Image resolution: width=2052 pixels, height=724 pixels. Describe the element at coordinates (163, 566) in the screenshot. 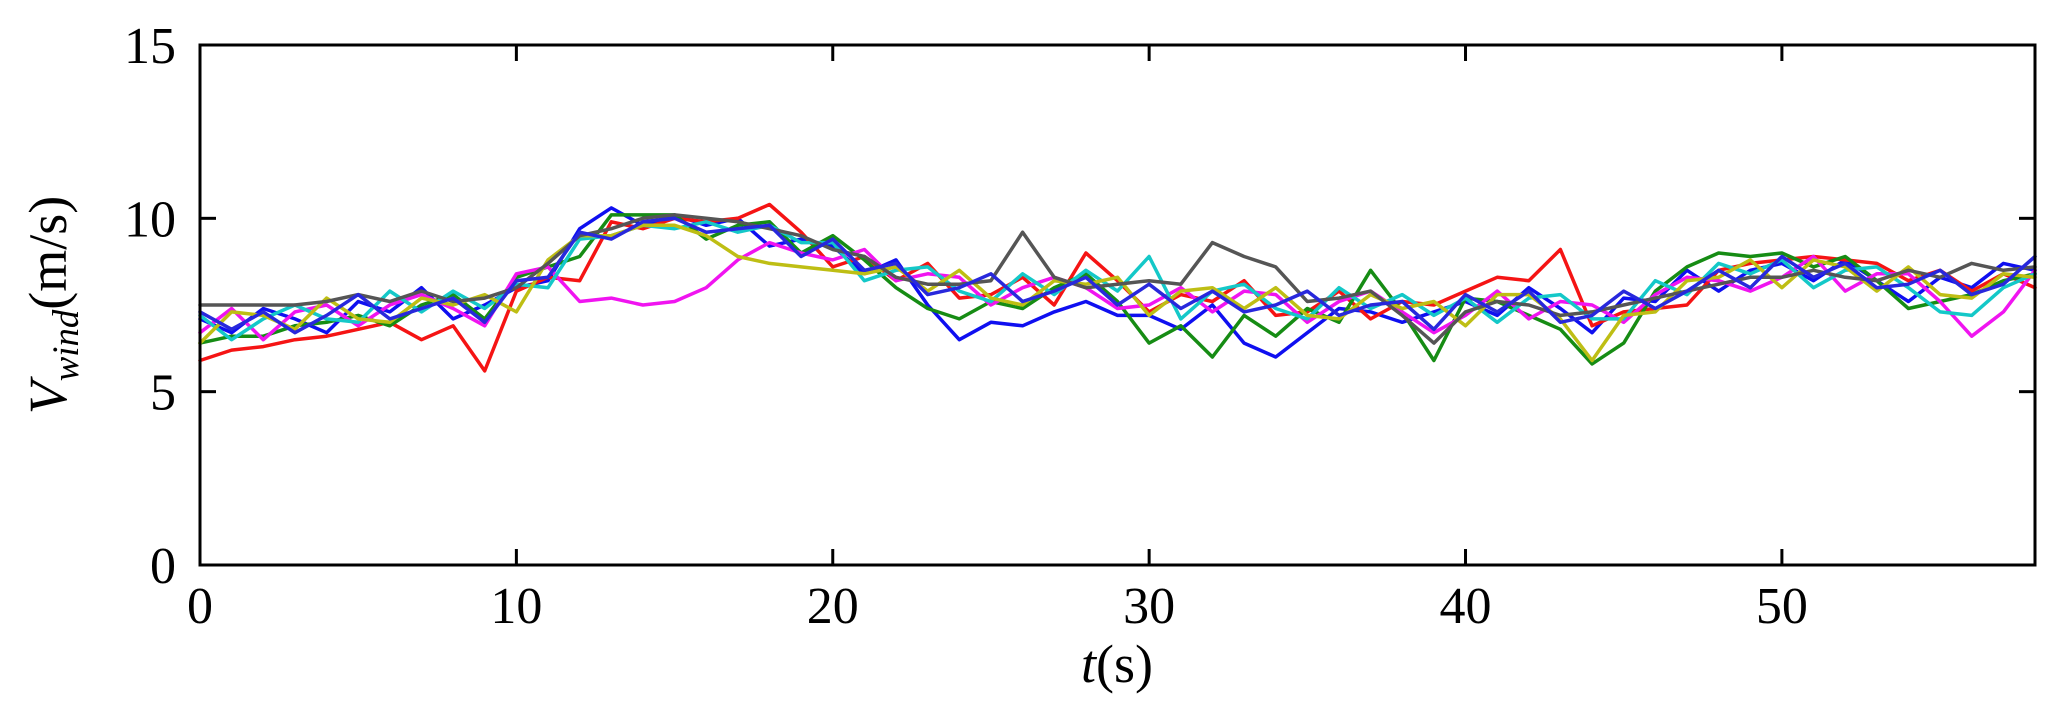

I see `y-tick-label: 0` at that location.